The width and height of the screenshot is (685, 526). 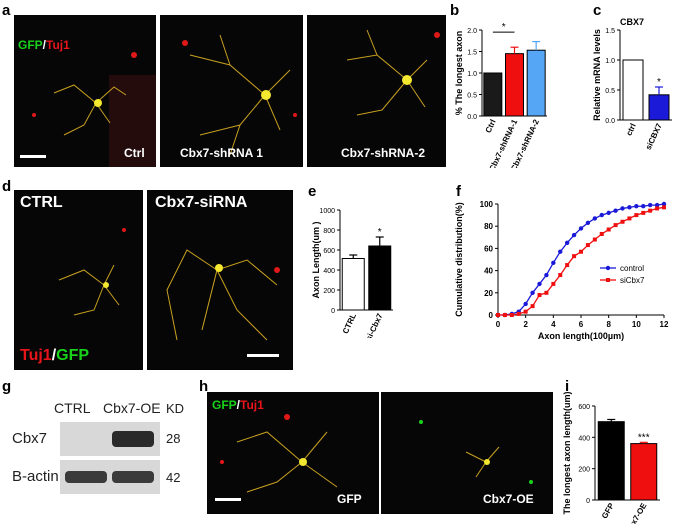 What do you see at coordinates (459, 73) in the screenshot?
I see `y-axis-label: % The longest axon` at bounding box center [459, 73].